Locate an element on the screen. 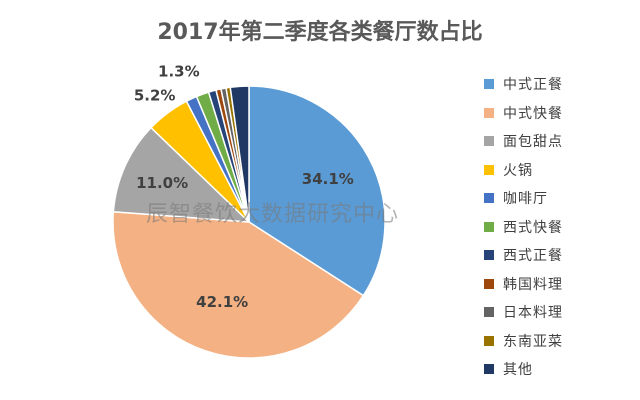 The height and width of the screenshot is (400, 640). pie-label-1: 42.1% is located at coordinates (222, 302).